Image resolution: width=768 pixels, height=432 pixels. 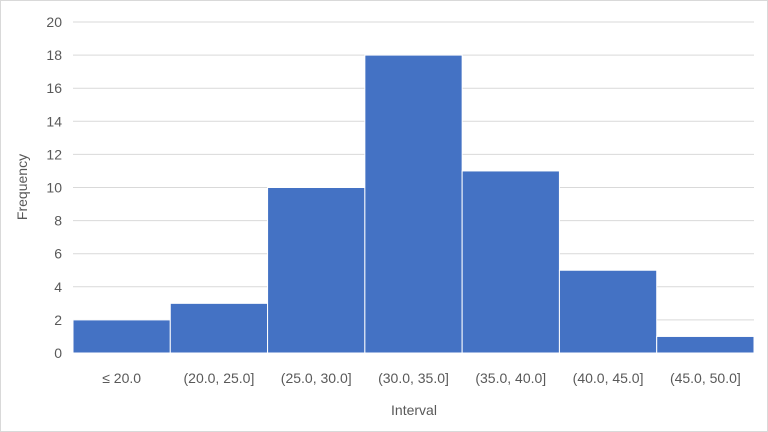 I want to click on x-tick-label: (40.0, 45.0], so click(x=608, y=378).